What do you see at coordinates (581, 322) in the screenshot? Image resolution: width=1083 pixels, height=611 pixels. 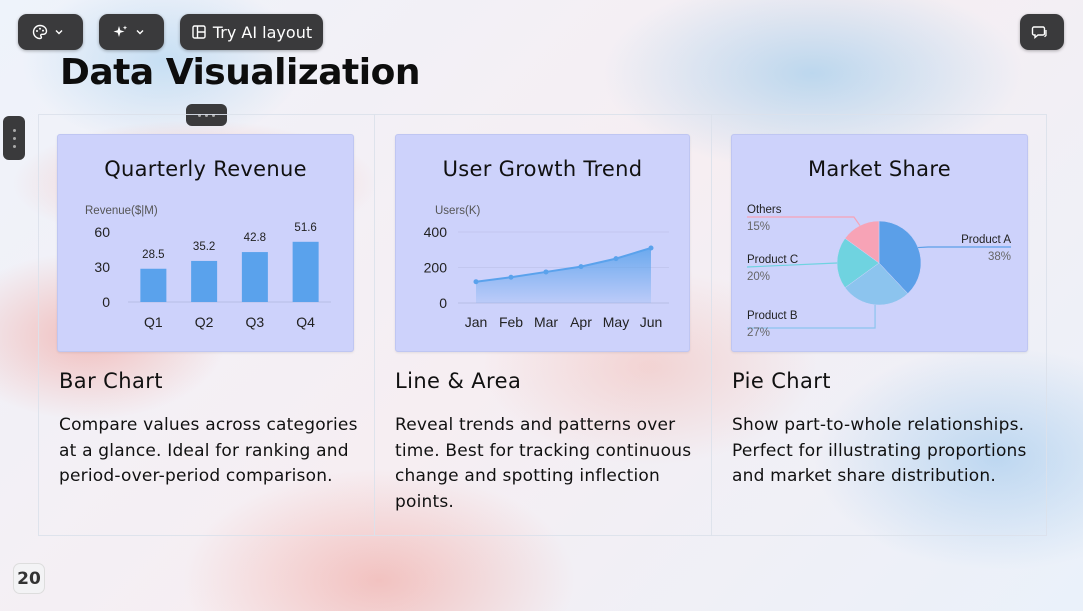 I see `x-tick-label: Apr` at bounding box center [581, 322].